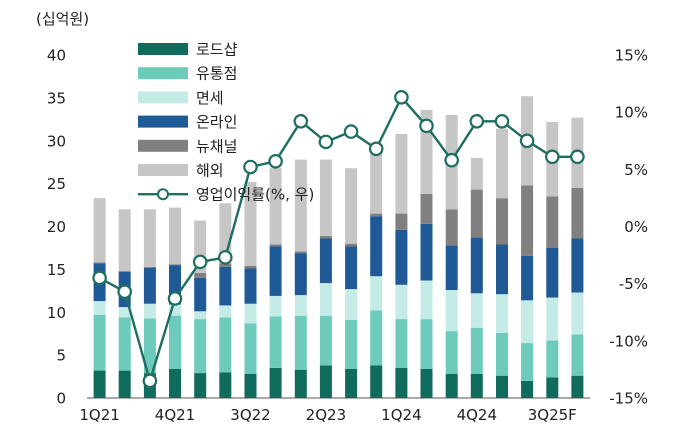  What do you see at coordinates (275, 161) in the screenshot?
I see `margin-point-4Q22` at bounding box center [275, 161].